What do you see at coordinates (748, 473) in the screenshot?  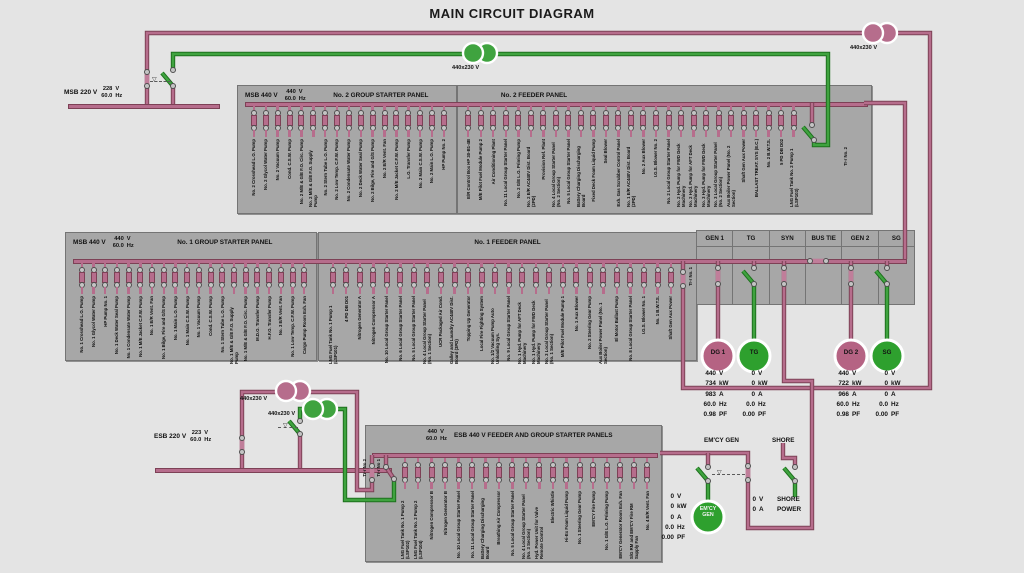 I see `emcy-feed-breaker` at bounding box center [748, 473].